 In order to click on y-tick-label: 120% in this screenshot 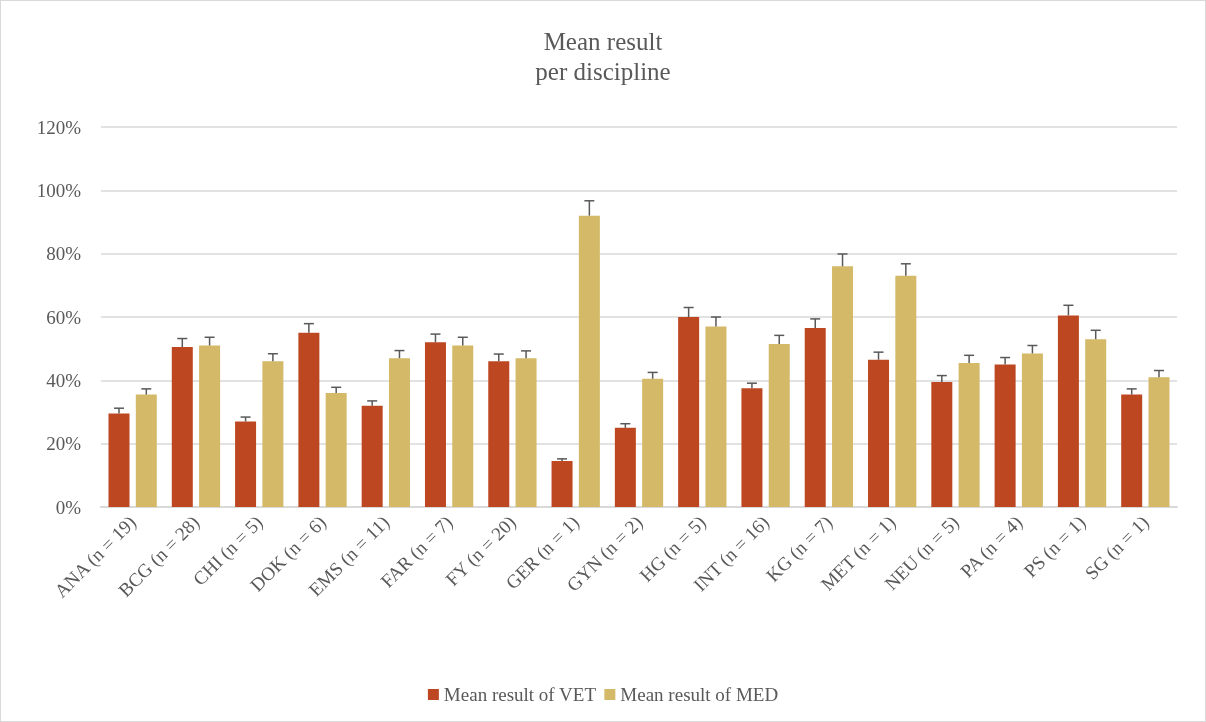, I will do `click(59, 127)`.